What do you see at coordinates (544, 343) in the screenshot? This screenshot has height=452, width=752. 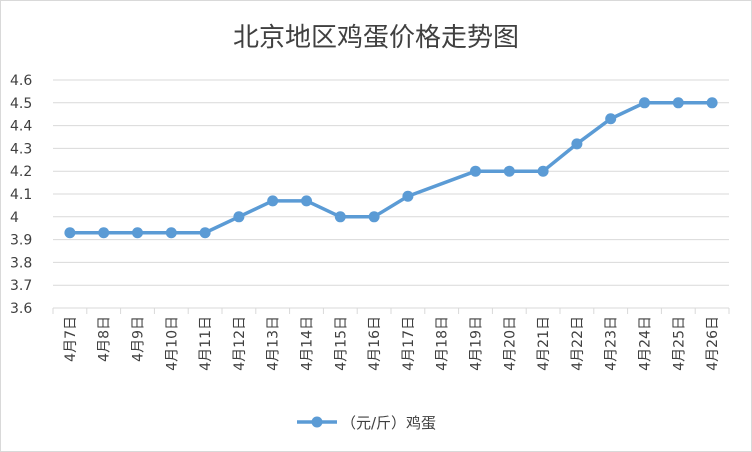 I see `x-tick-label: 4月21日` at bounding box center [544, 343].